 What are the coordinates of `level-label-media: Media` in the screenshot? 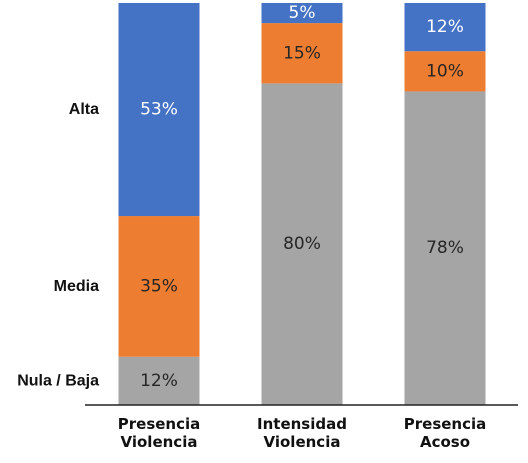 It's located at (76, 286).